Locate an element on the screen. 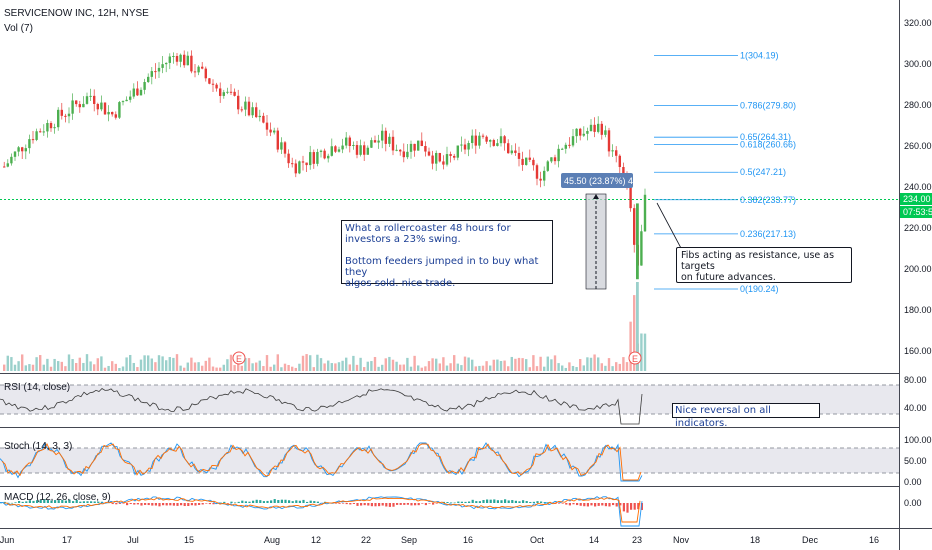 The width and height of the screenshot is (932, 550). price-axis-label: 220.00 is located at coordinates (918, 228).